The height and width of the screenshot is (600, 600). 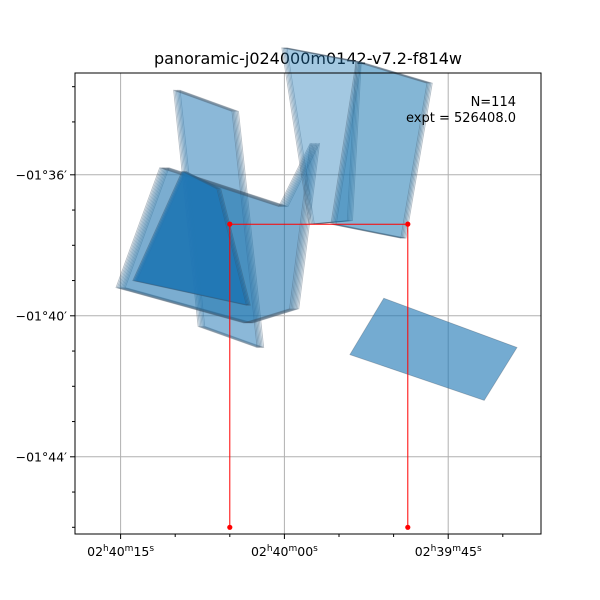 I want to click on footprint-group-top-right-light, so click(x=321, y=136).